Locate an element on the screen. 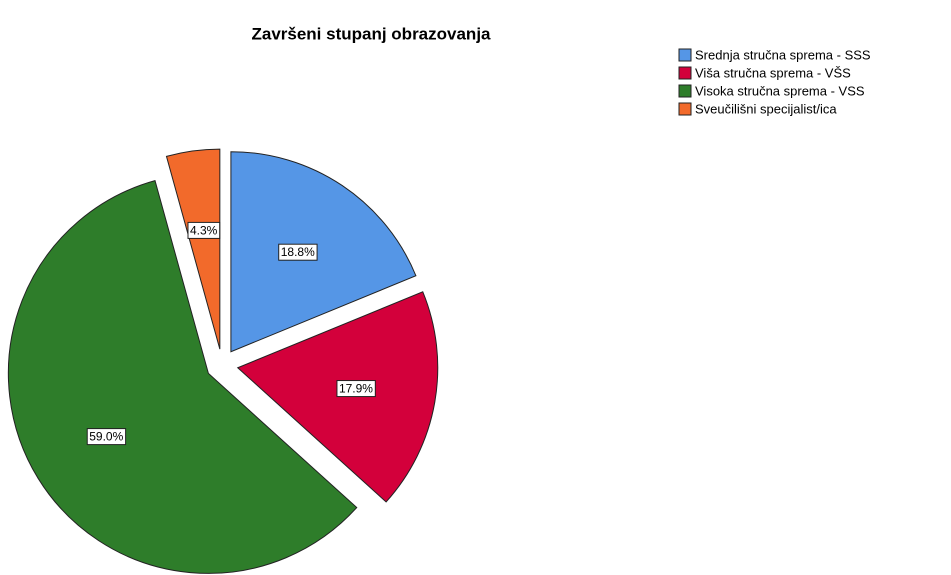 The height and width of the screenshot is (575, 951). data-label: 17.9% is located at coordinates (356, 389).